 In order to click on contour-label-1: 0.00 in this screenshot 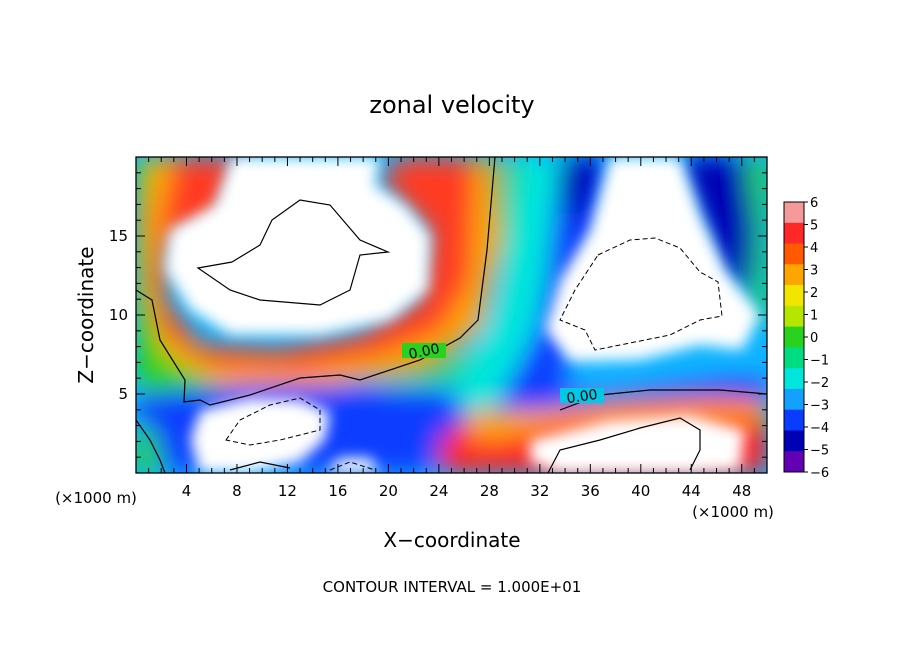, I will do `click(424, 352)`.